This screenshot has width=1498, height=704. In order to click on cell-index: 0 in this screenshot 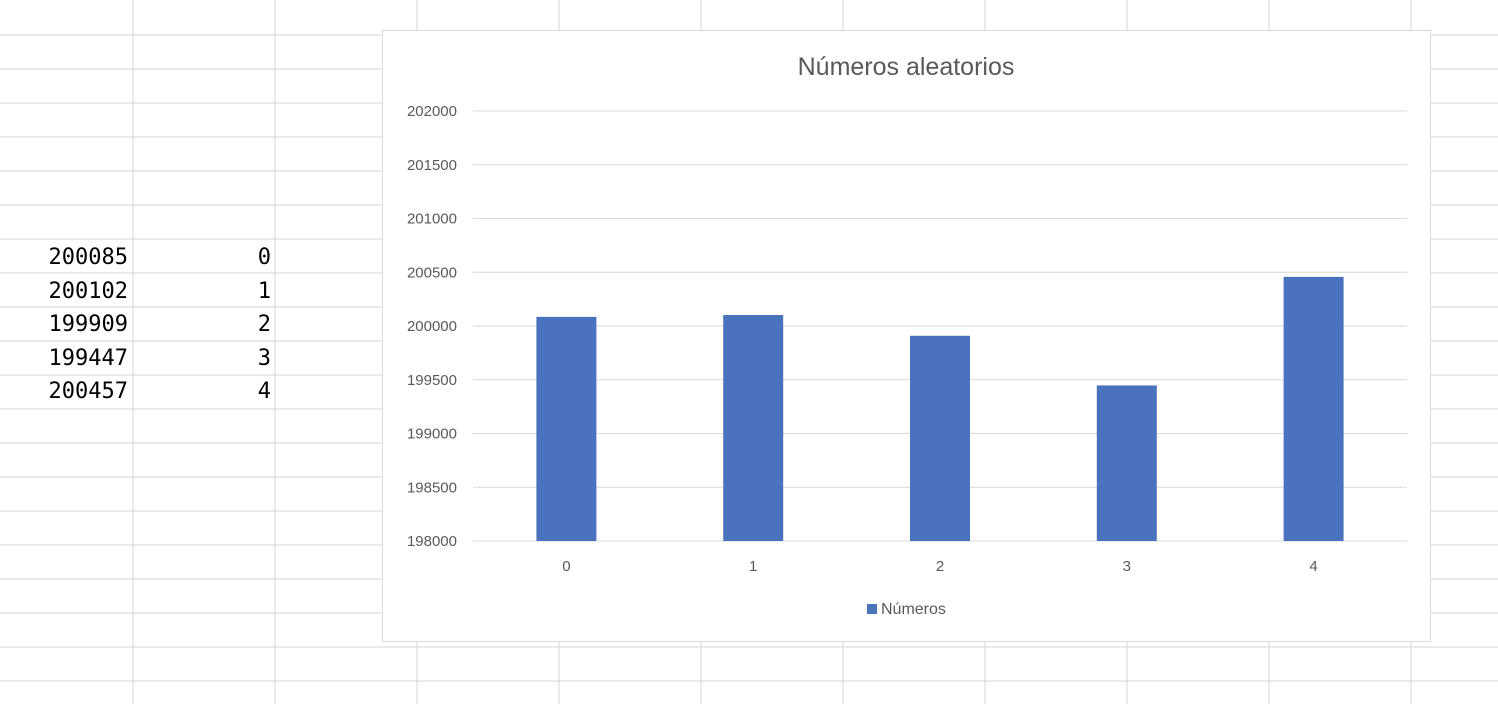, I will do `click(264, 257)`.